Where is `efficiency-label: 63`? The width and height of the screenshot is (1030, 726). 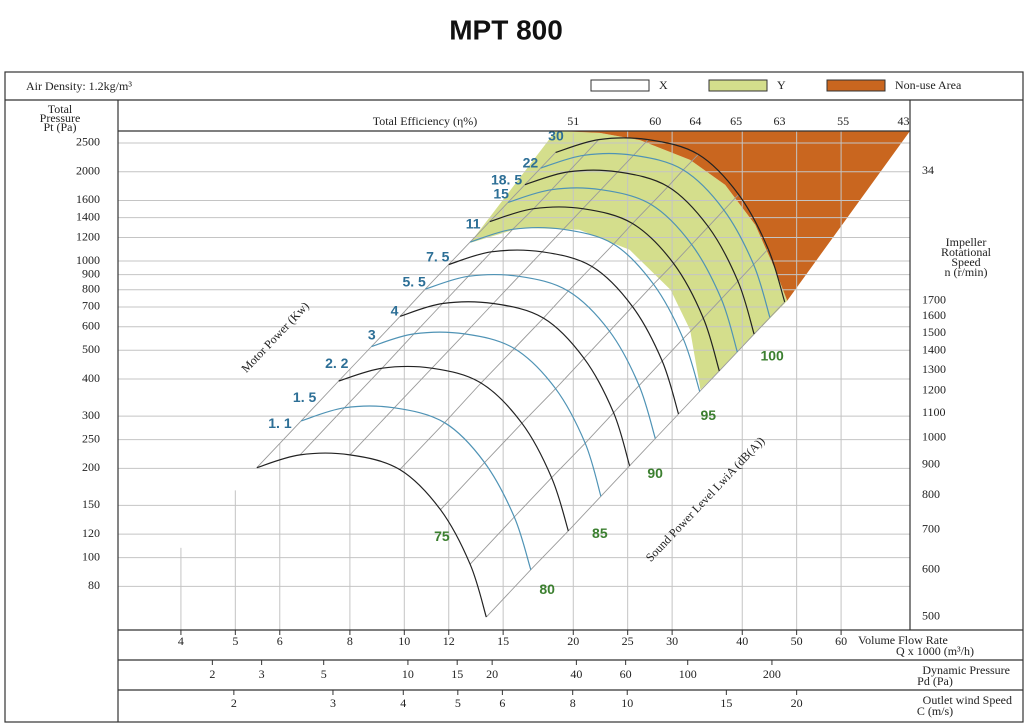
efficiency-label: 63 is located at coordinates (779, 121).